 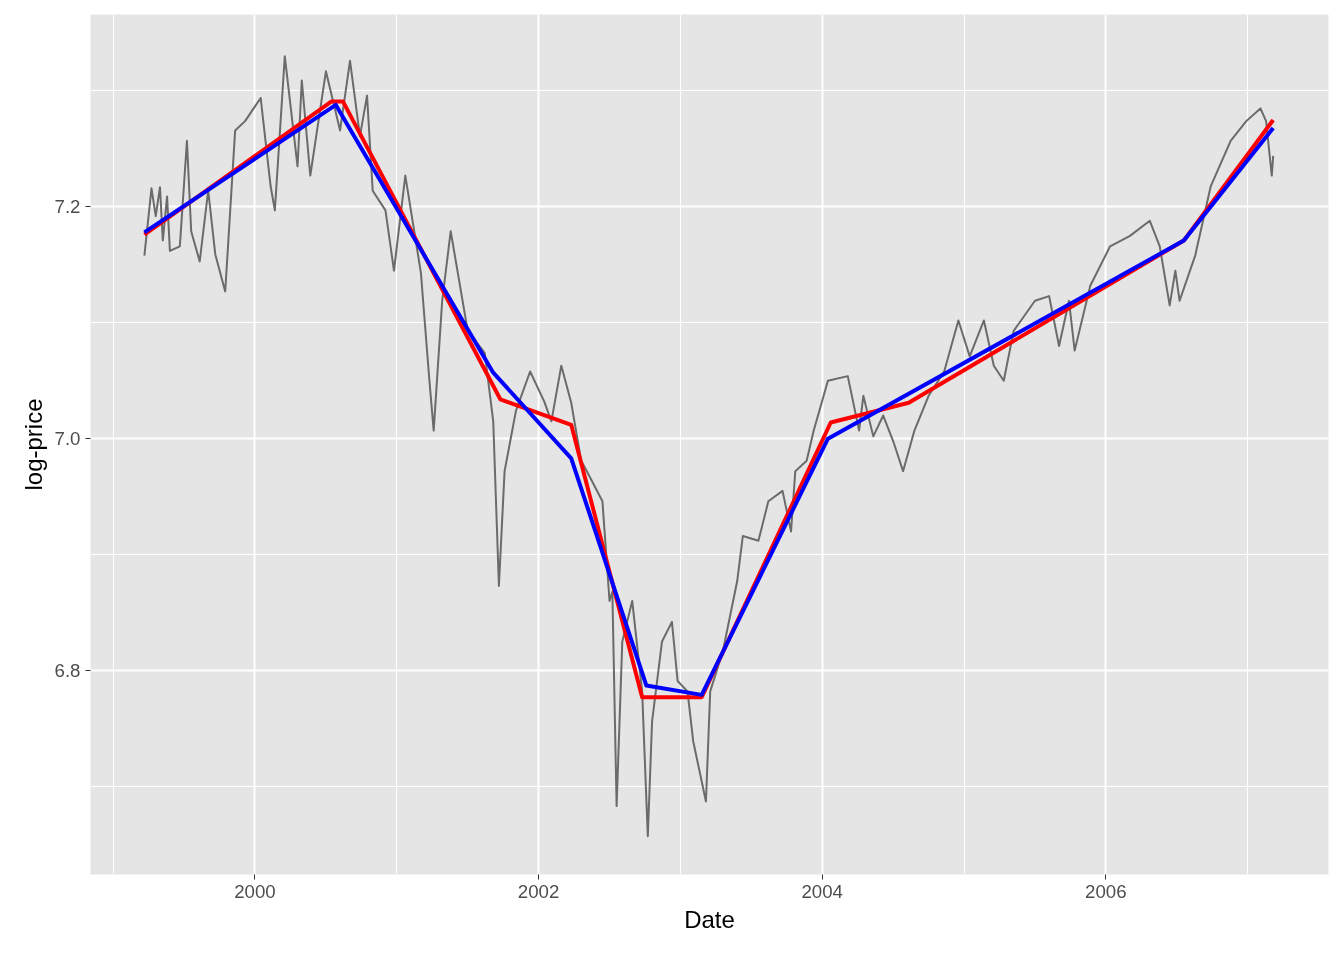 I want to click on y-axis-title: log-price, so click(x=33, y=444).